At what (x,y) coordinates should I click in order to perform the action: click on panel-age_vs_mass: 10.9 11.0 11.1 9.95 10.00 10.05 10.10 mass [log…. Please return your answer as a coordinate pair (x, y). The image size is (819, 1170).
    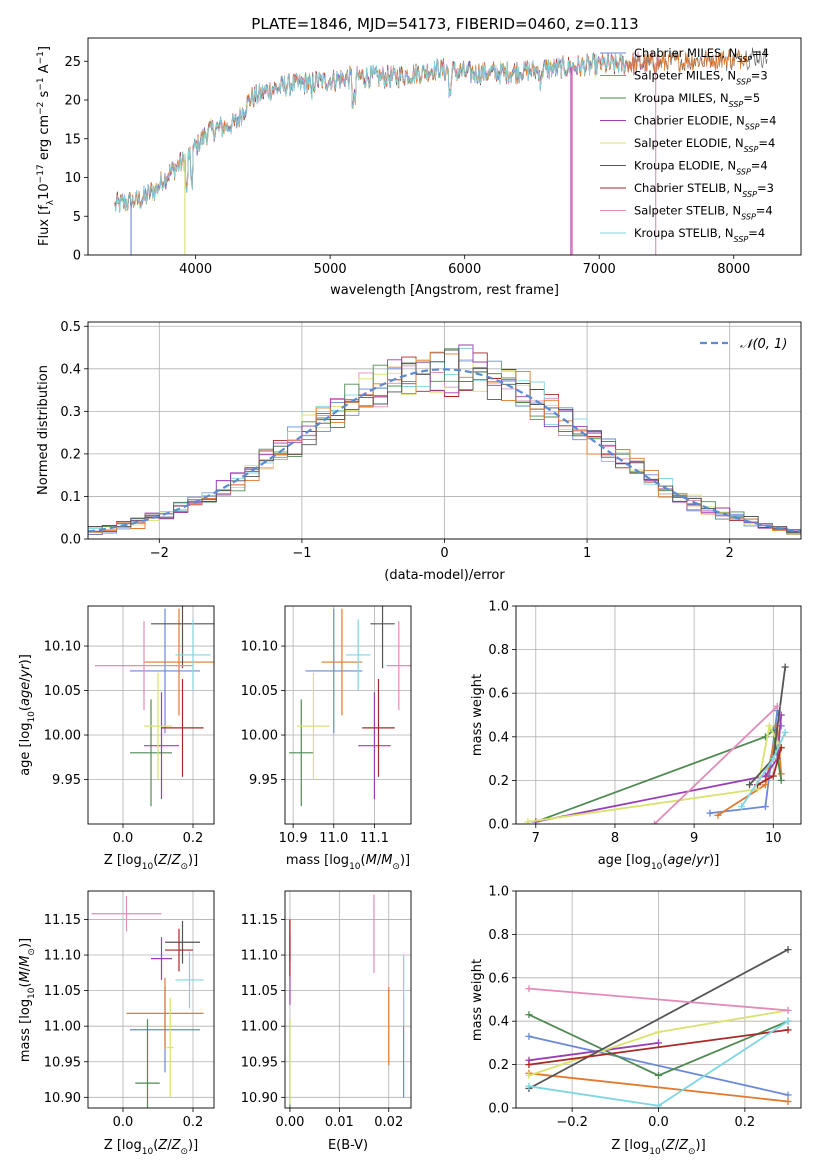
    Looking at the image, I should click on (326, 738).